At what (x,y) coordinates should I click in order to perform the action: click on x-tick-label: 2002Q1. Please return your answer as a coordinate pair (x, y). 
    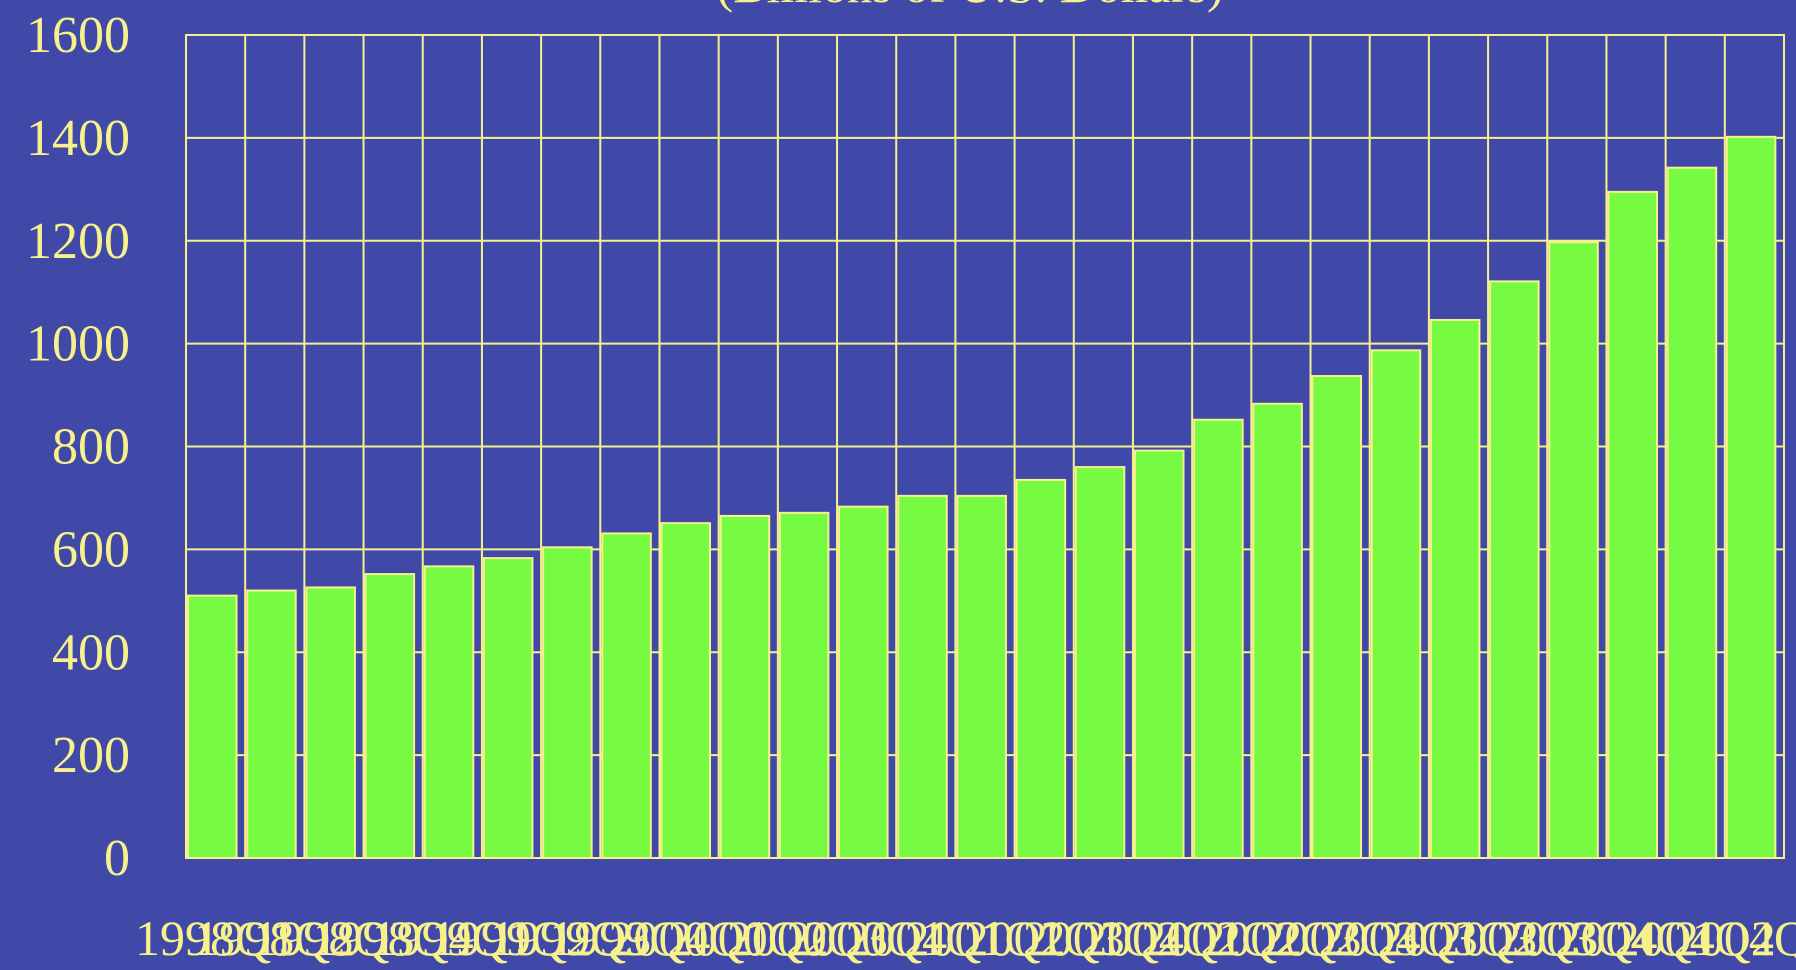
    Looking at the image, I should click on (1162, 937).